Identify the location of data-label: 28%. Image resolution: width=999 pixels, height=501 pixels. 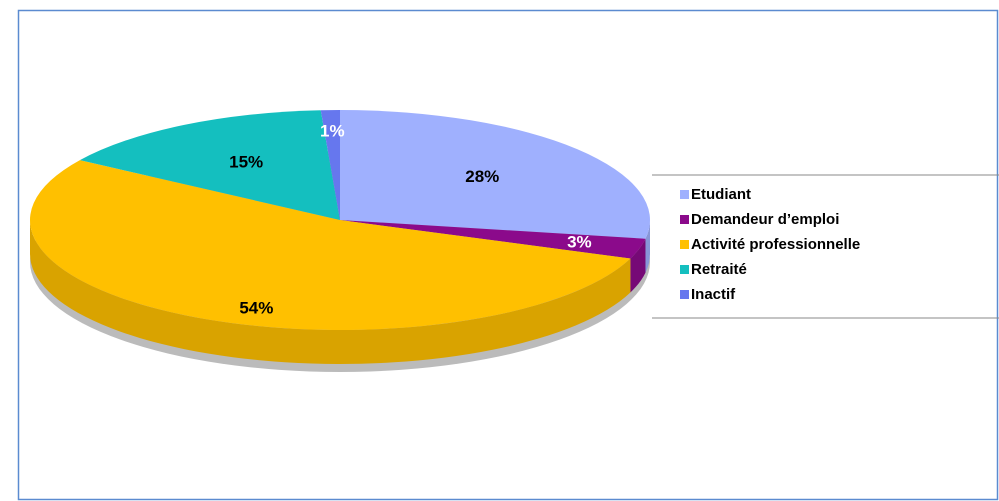
(482, 176).